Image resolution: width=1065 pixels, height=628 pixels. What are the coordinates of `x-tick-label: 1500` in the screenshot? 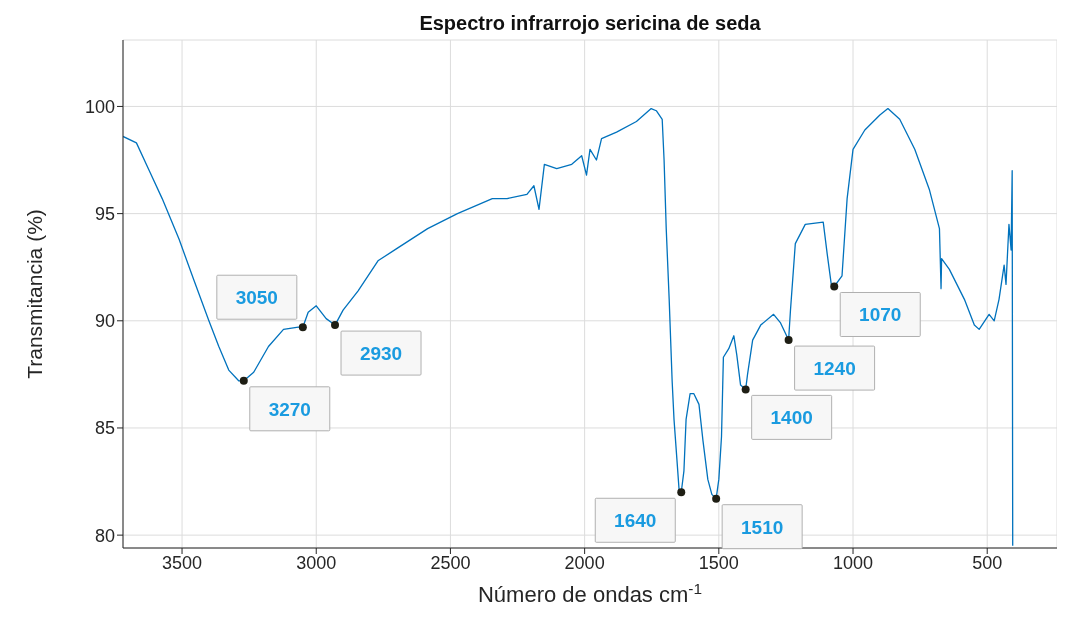 It's located at (718, 562).